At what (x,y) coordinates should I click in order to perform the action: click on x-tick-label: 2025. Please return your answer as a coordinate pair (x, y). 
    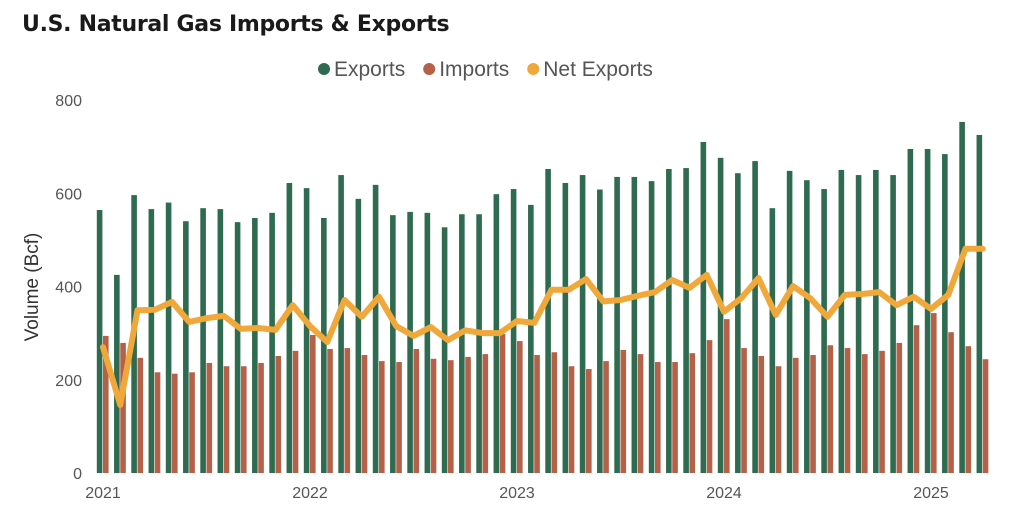
    Looking at the image, I should click on (931, 493).